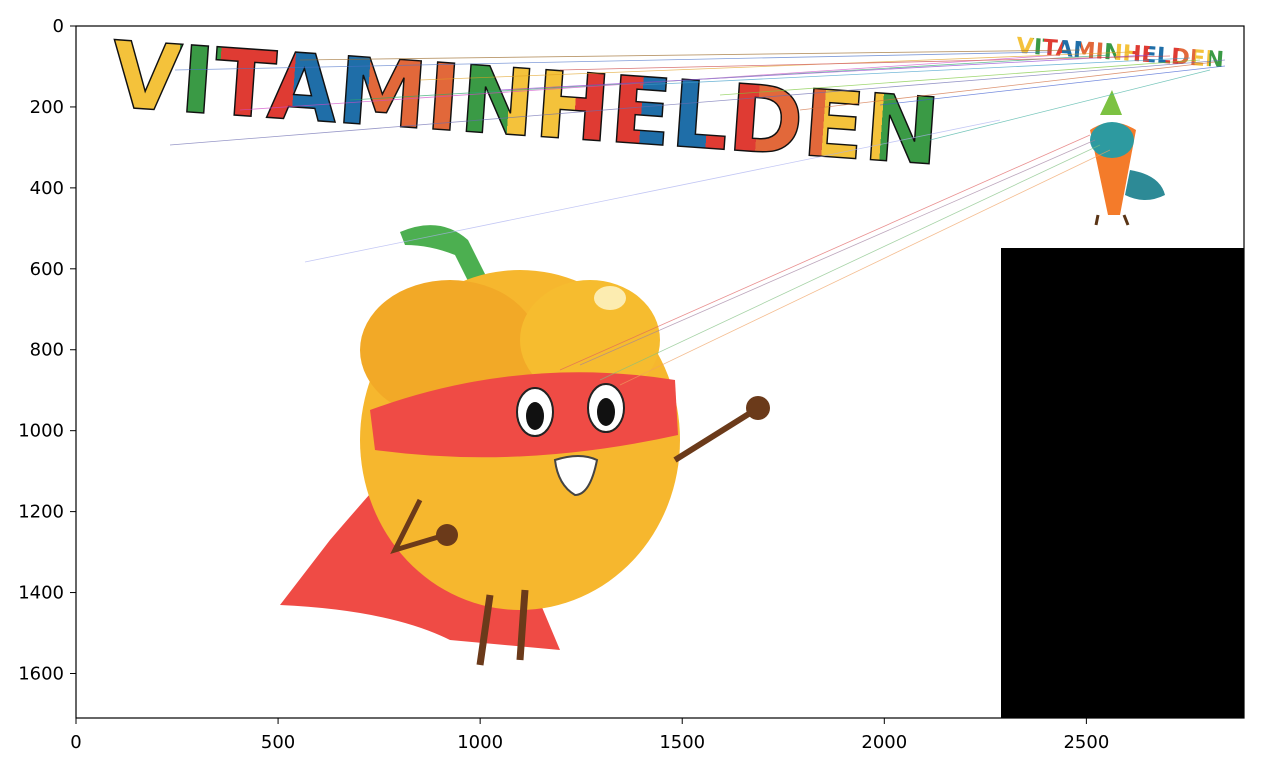 The width and height of the screenshot is (1264, 766). I want to click on y-tick-label: 1000, so click(41, 431).